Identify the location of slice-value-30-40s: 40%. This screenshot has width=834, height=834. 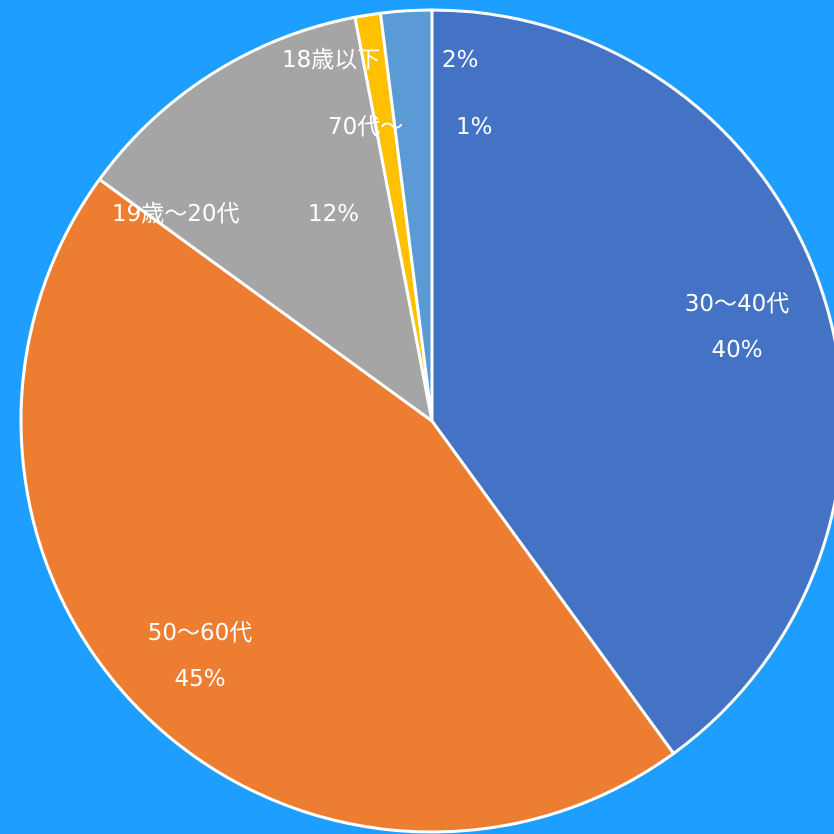
(736, 350).